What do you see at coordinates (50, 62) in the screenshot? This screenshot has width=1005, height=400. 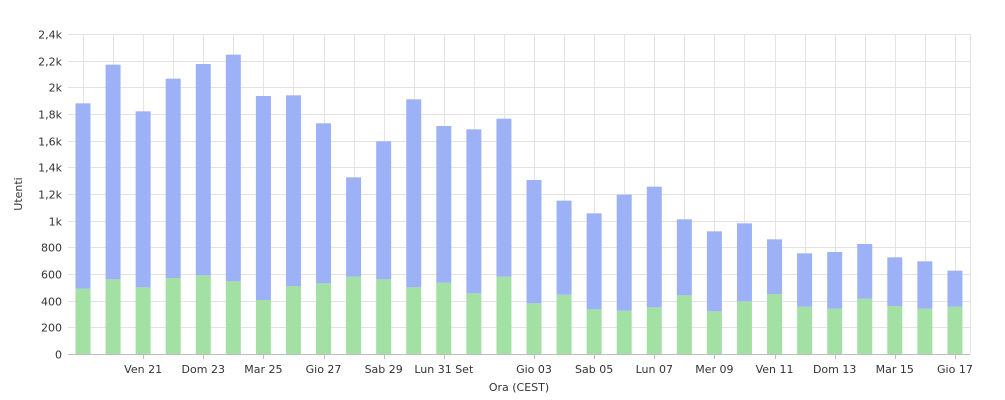 I see `y-tick-label: 2,2k` at bounding box center [50, 62].